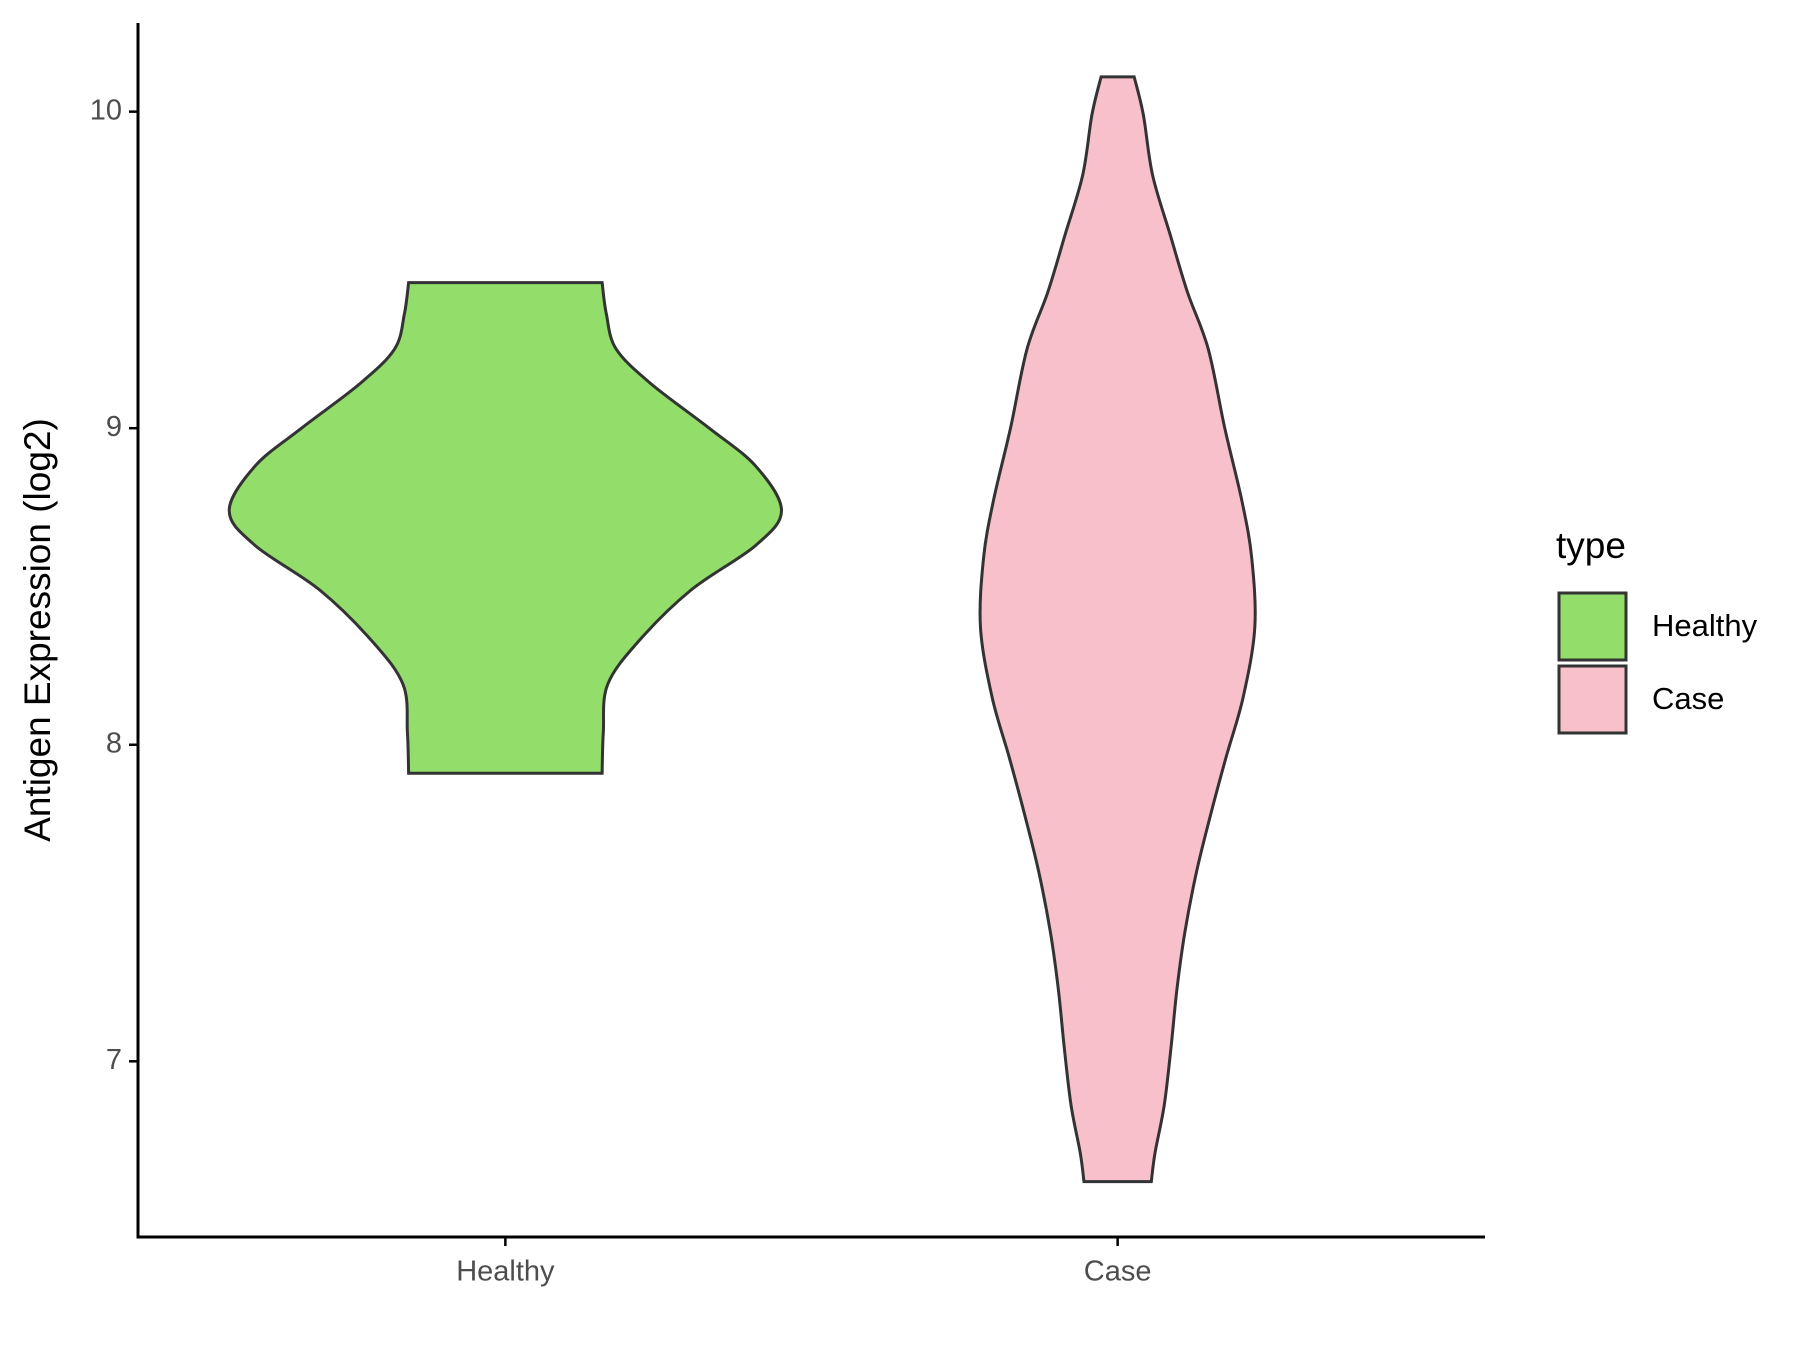 This screenshot has height=1350, width=1800. Describe the element at coordinates (1591, 545) in the screenshot. I see `legend-title: type` at that location.